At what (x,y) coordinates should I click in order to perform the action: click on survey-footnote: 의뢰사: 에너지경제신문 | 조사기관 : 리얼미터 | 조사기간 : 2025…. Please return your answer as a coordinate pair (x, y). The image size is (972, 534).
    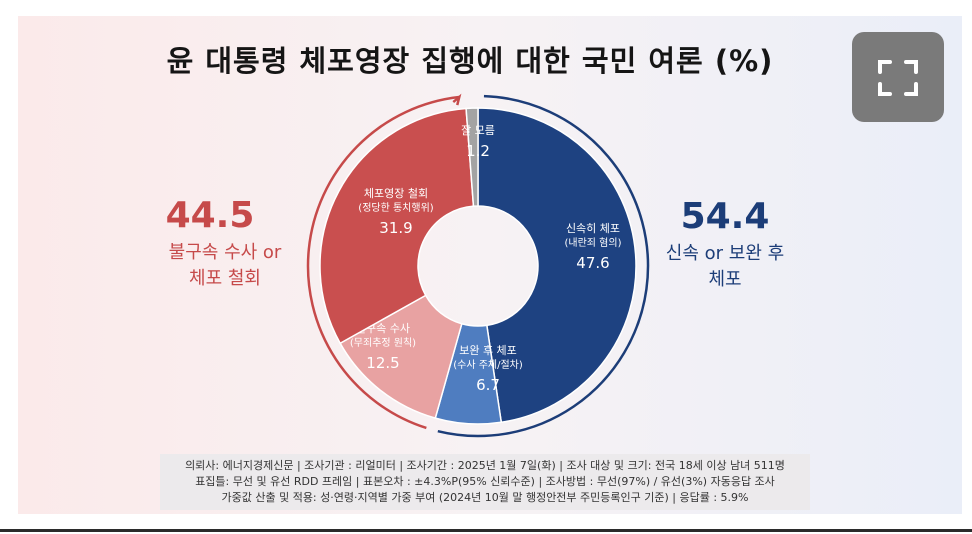
    Looking at the image, I should click on (485, 482).